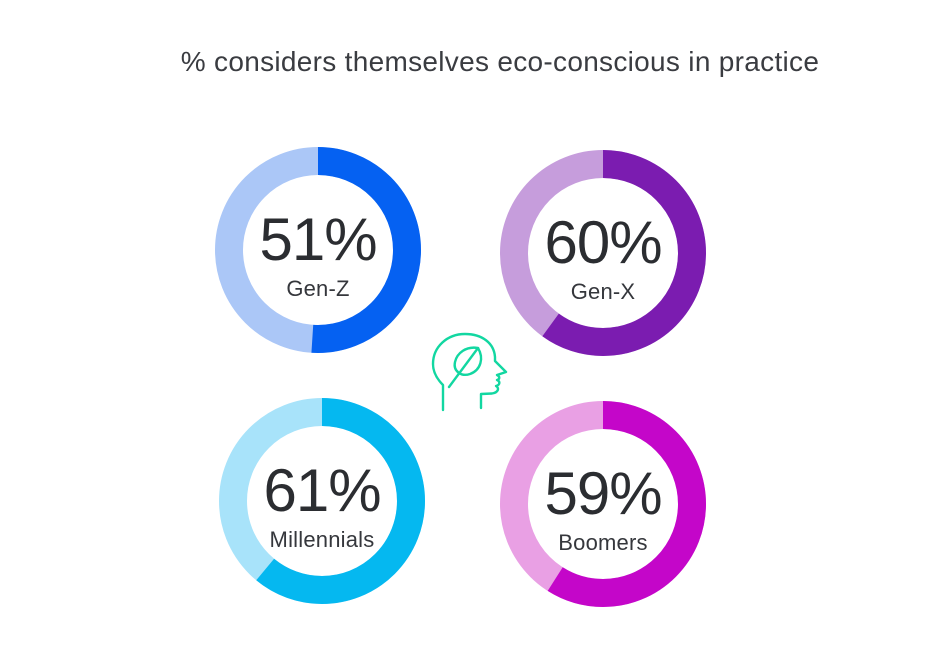  I want to click on donut-chart-boomers: 59% Boomers, so click(603, 504).